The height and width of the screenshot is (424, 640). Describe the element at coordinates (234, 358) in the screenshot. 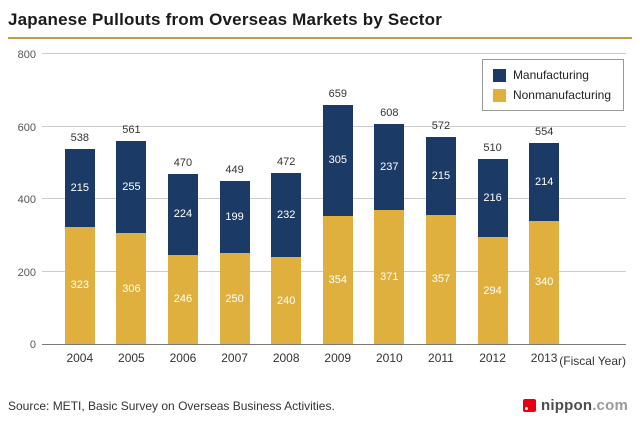

I see `x-axis-tick-label: 2007` at that location.